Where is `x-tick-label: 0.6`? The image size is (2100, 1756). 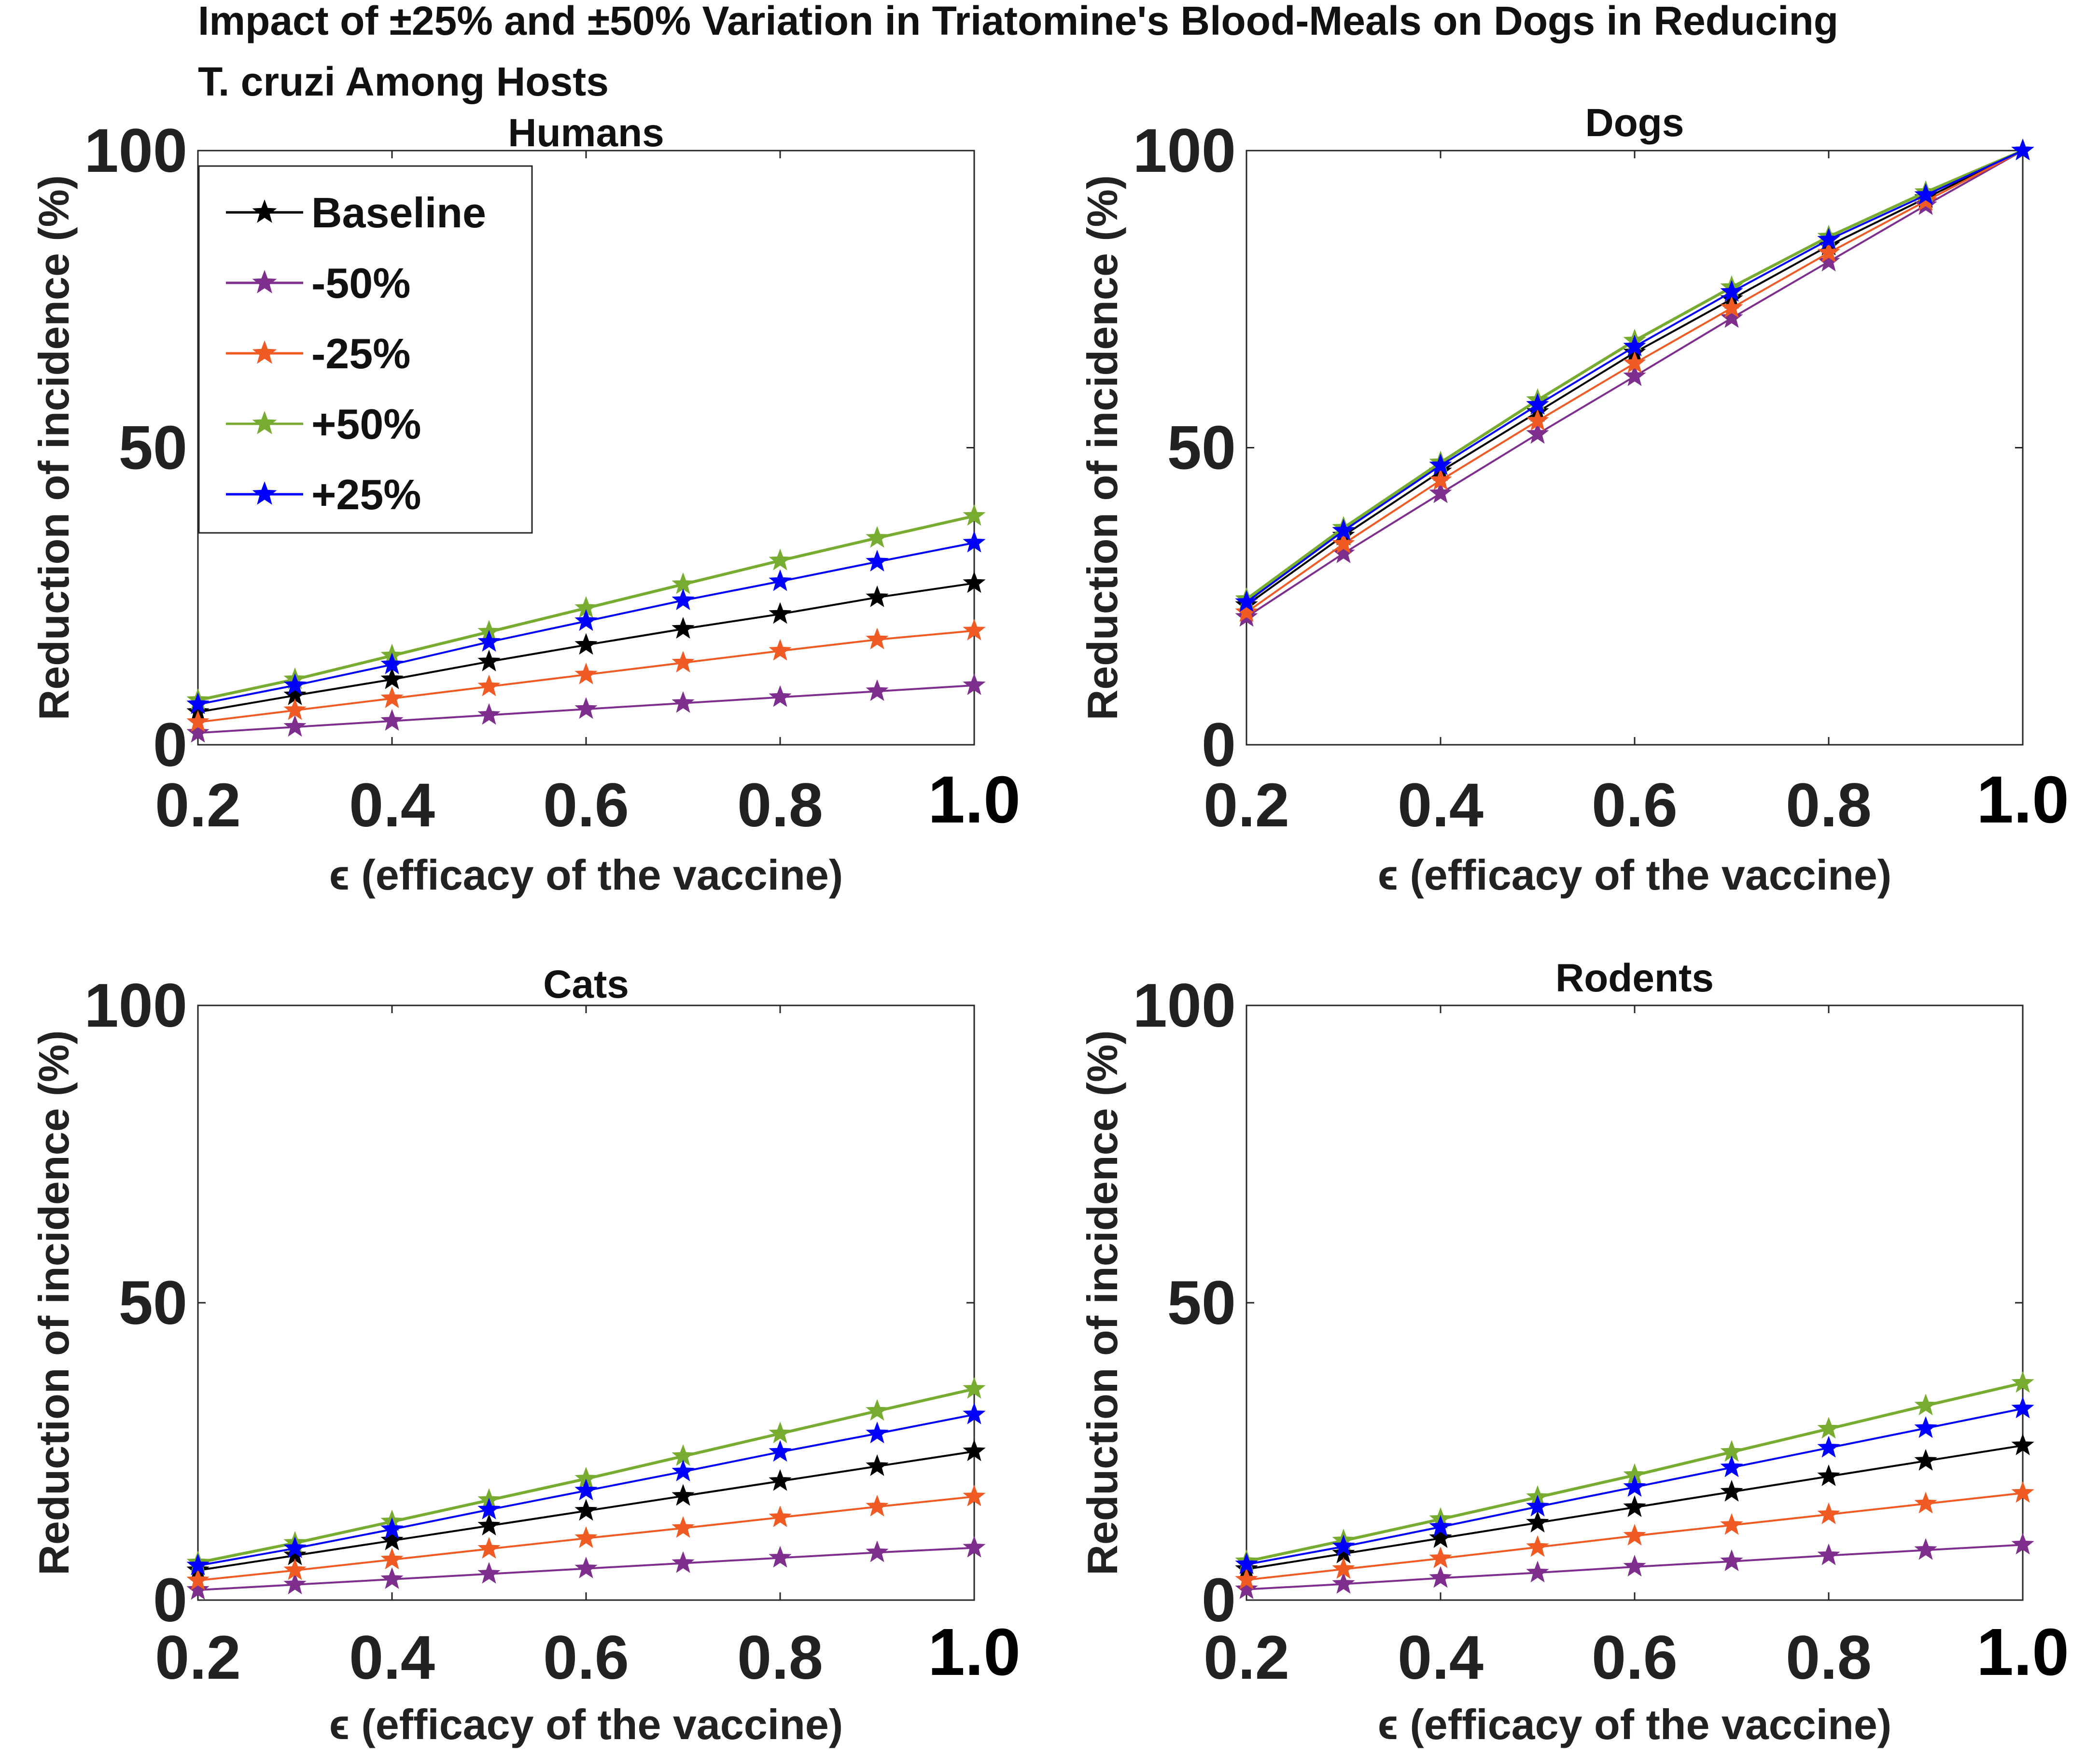 x-tick-label: 0.6 is located at coordinates (1635, 805).